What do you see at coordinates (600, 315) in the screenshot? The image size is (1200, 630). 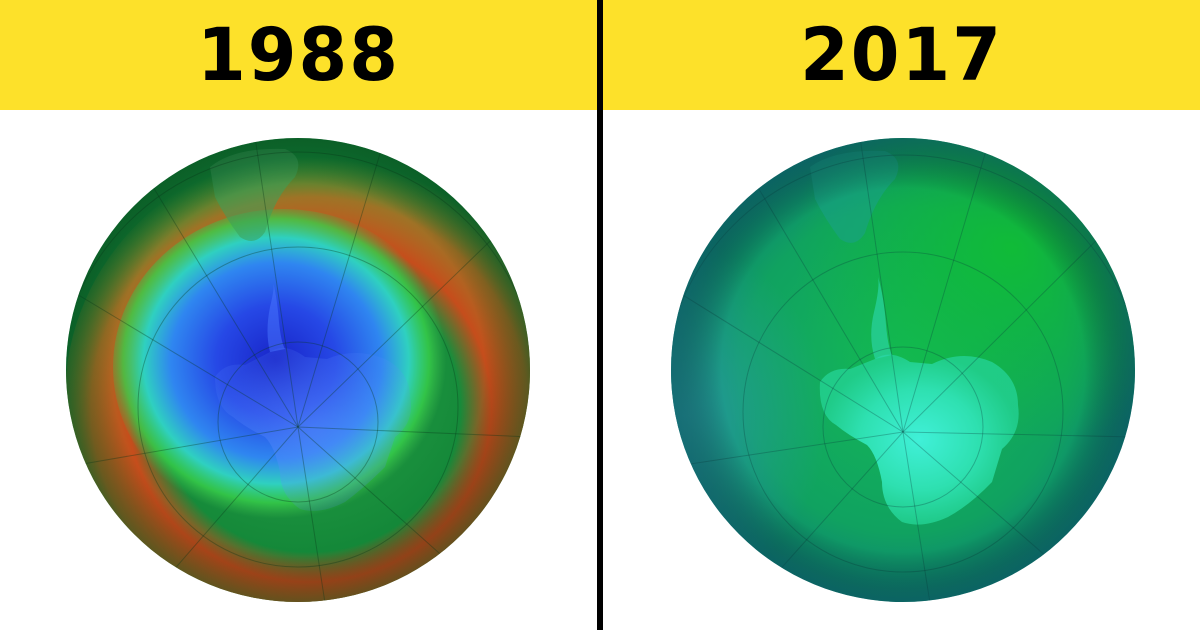 I see `panel-divider` at bounding box center [600, 315].